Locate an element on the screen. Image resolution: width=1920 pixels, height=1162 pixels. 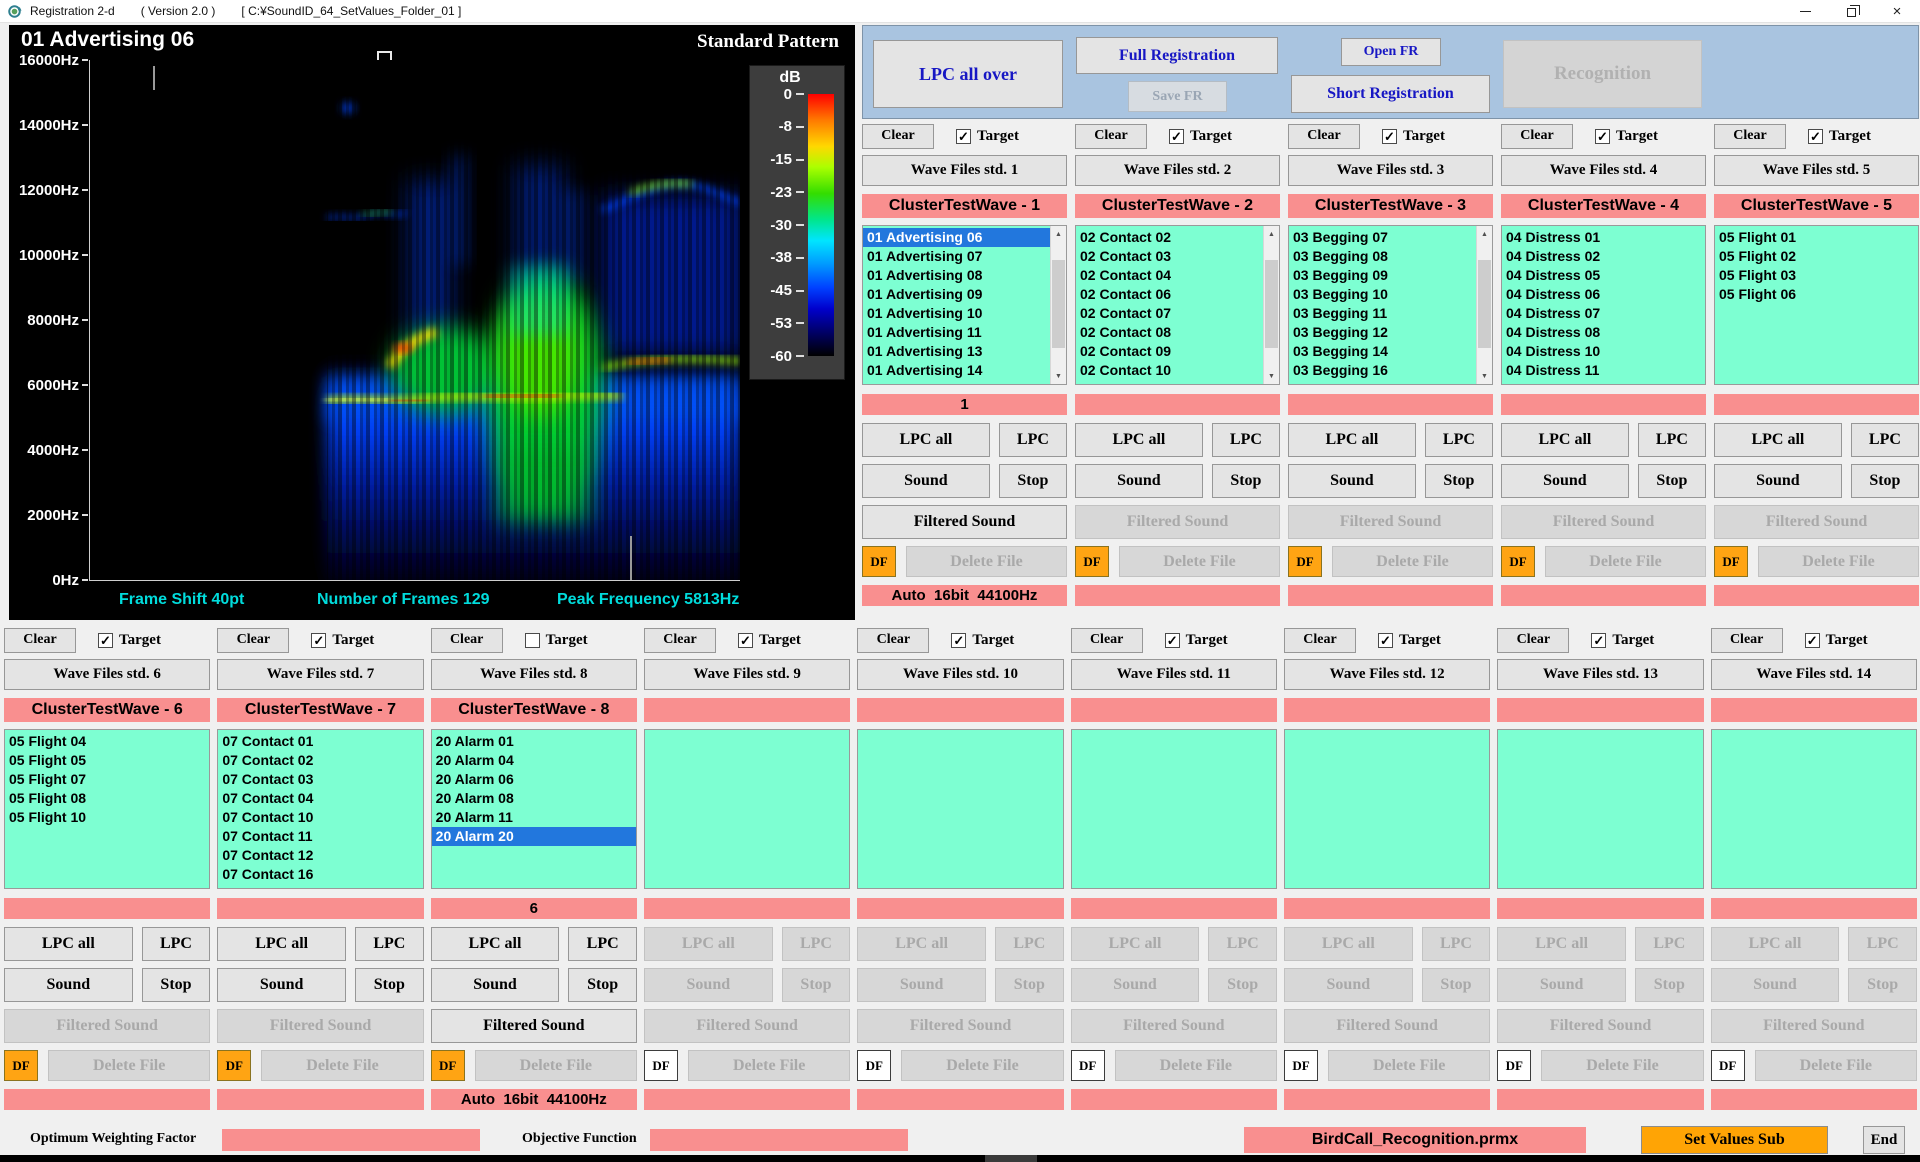
list-item: 20 Alarm 11 is located at coordinates (474, 817).